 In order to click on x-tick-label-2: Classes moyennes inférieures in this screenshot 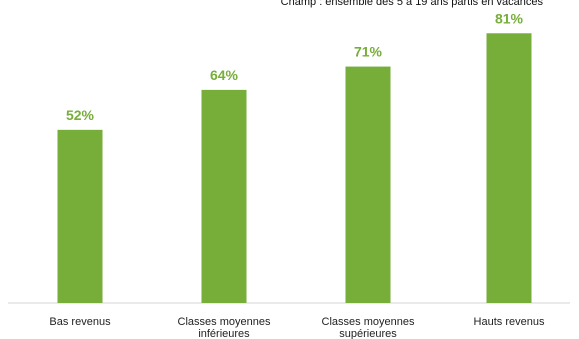, I will do `click(224, 327)`.